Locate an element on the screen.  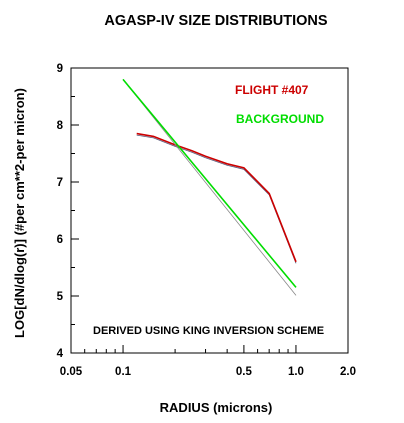
x-tick-label: 0.05 is located at coordinates (71, 372).